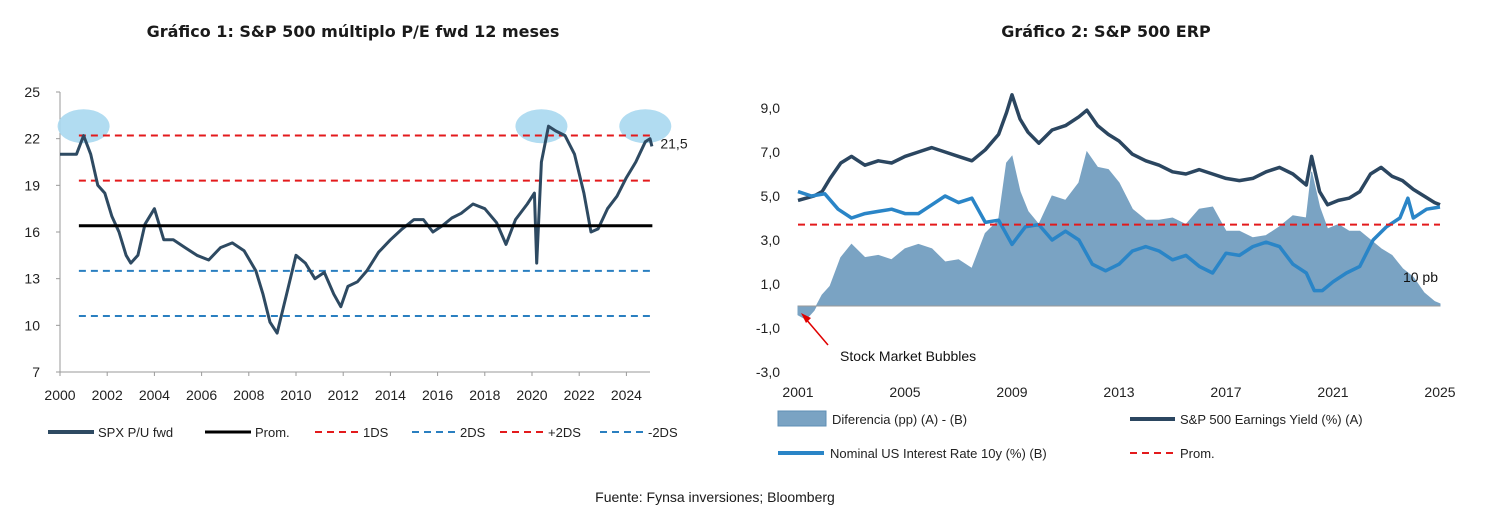  What do you see at coordinates (1439, 392) in the screenshot?
I see `chart2-x-tick-label: 2025` at bounding box center [1439, 392].